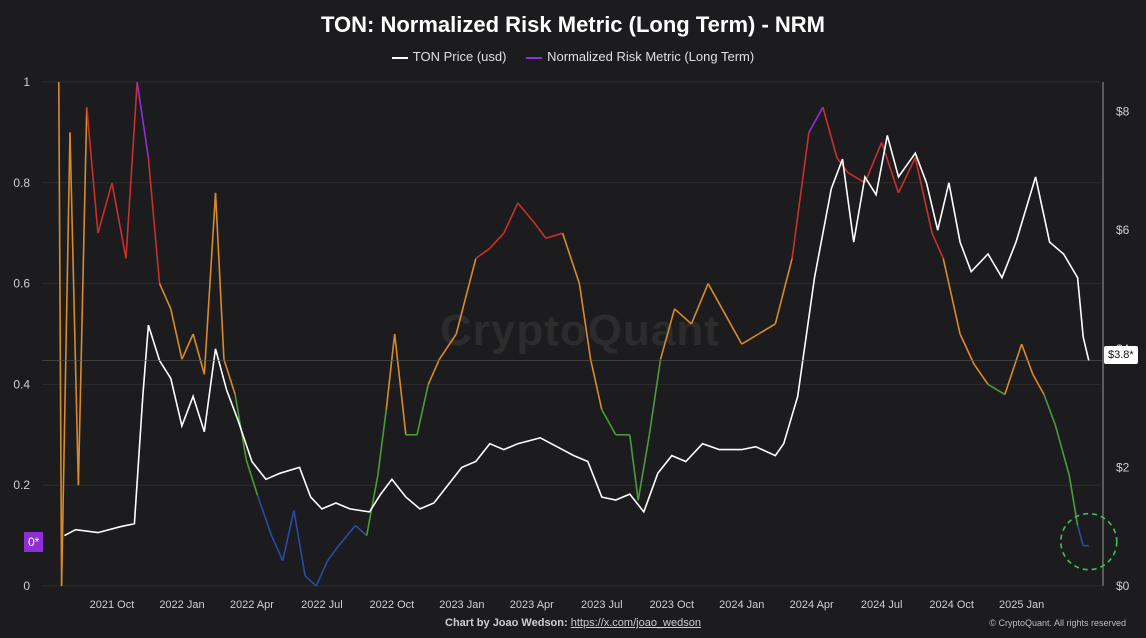 Image resolution: width=1146 pixels, height=638 pixels. What do you see at coordinates (1121, 355) in the screenshot?
I see `price-value-tag: $3.8*` at bounding box center [1121, 355].